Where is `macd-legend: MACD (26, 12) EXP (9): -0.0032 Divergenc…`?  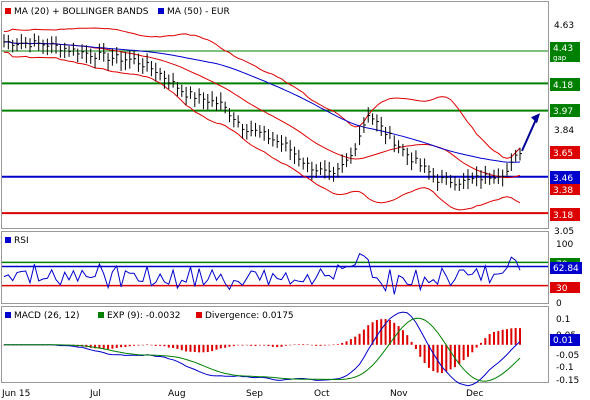
macd-legend: MACD (26, 12) EXP (9): -0.0032 Divergenc… is located at coordinates (149, 316).